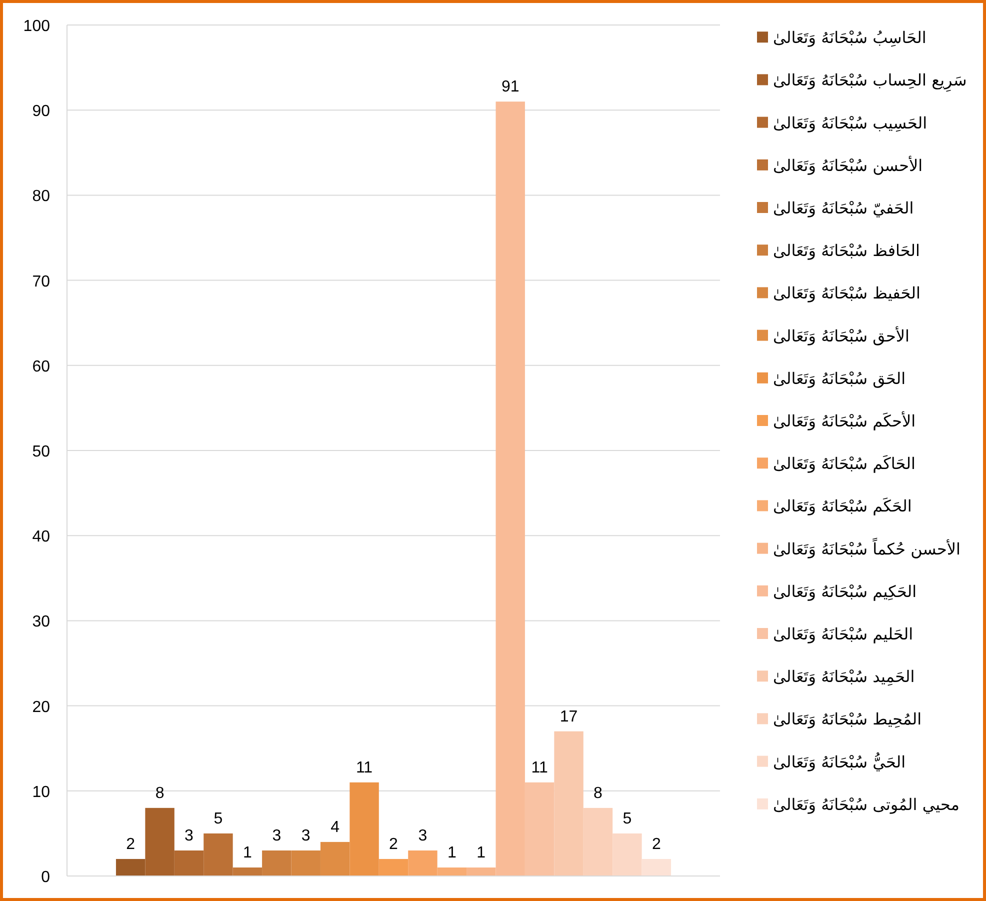 The image size is (986, 901). Describe the element at coordinates (845, 592) in the screenshot. I see `legend-label: الحَكِيم سُبْحَانَهُ وَتَعَالىٰ` at that location.